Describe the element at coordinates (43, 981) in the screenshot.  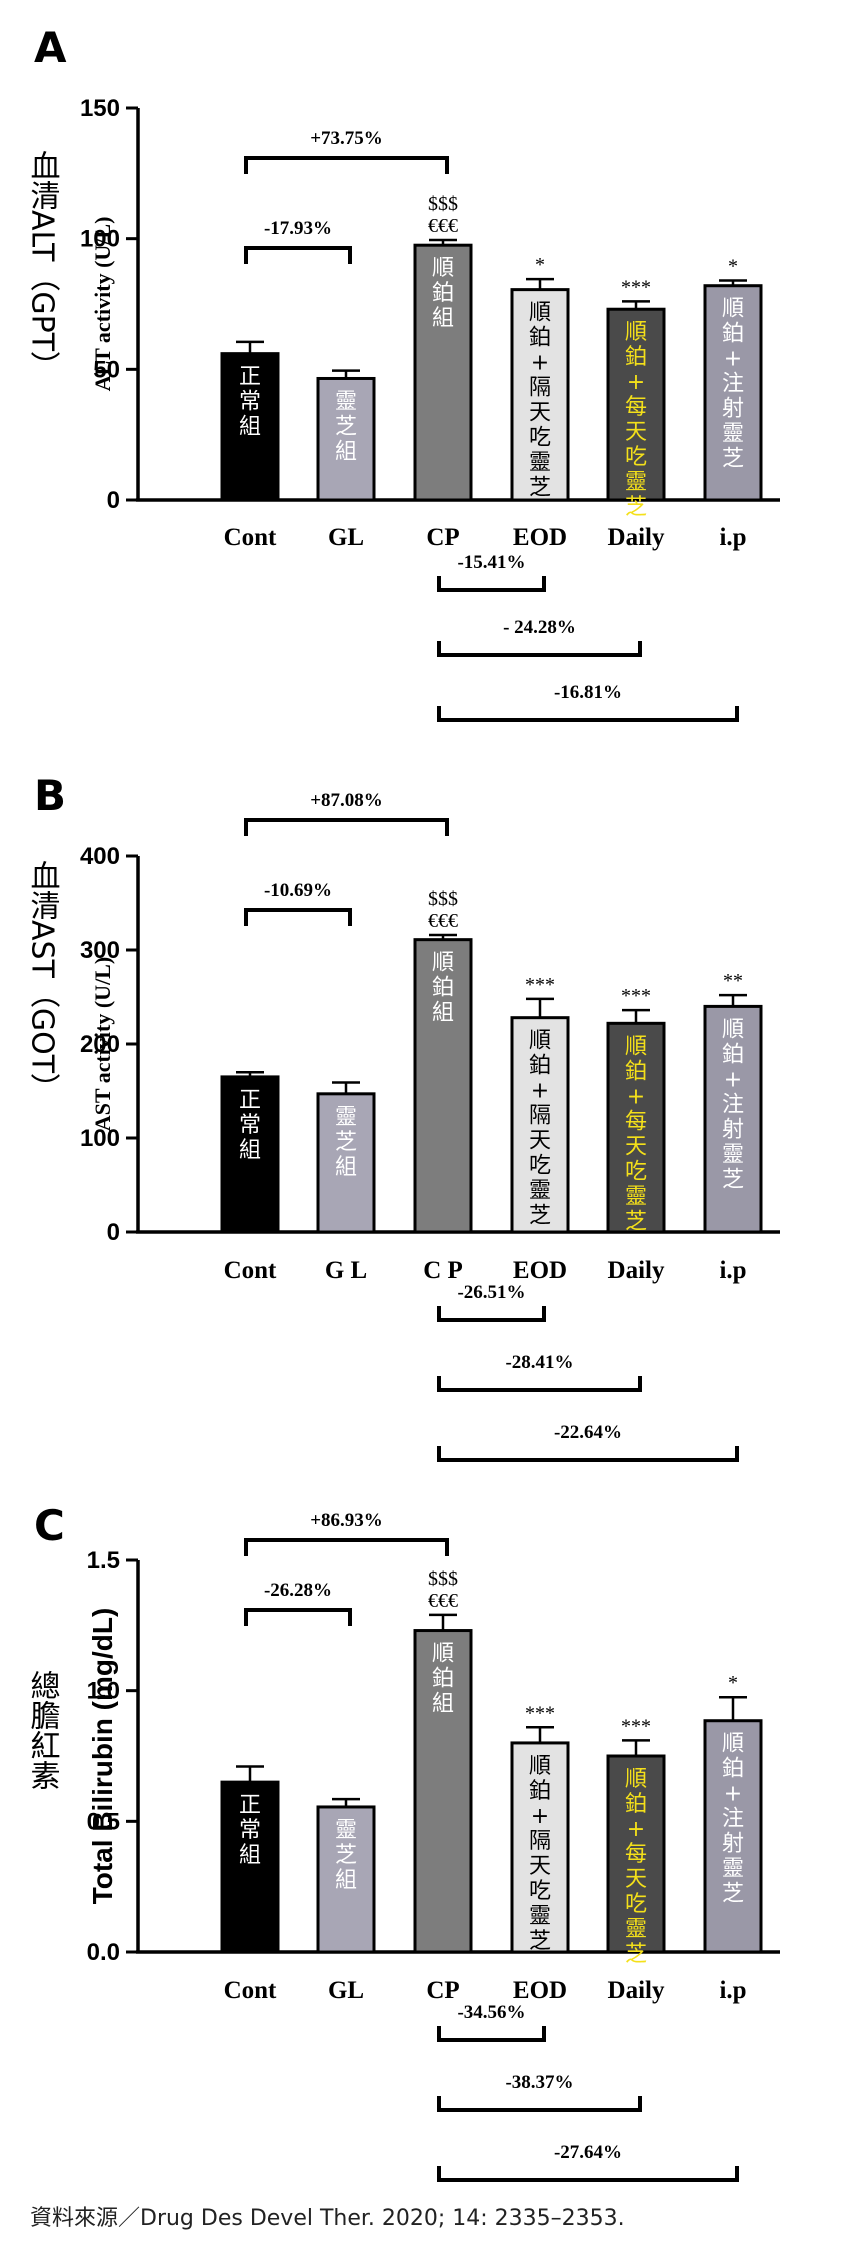
I see `side-label: 血清AST（GOT）` at that location.